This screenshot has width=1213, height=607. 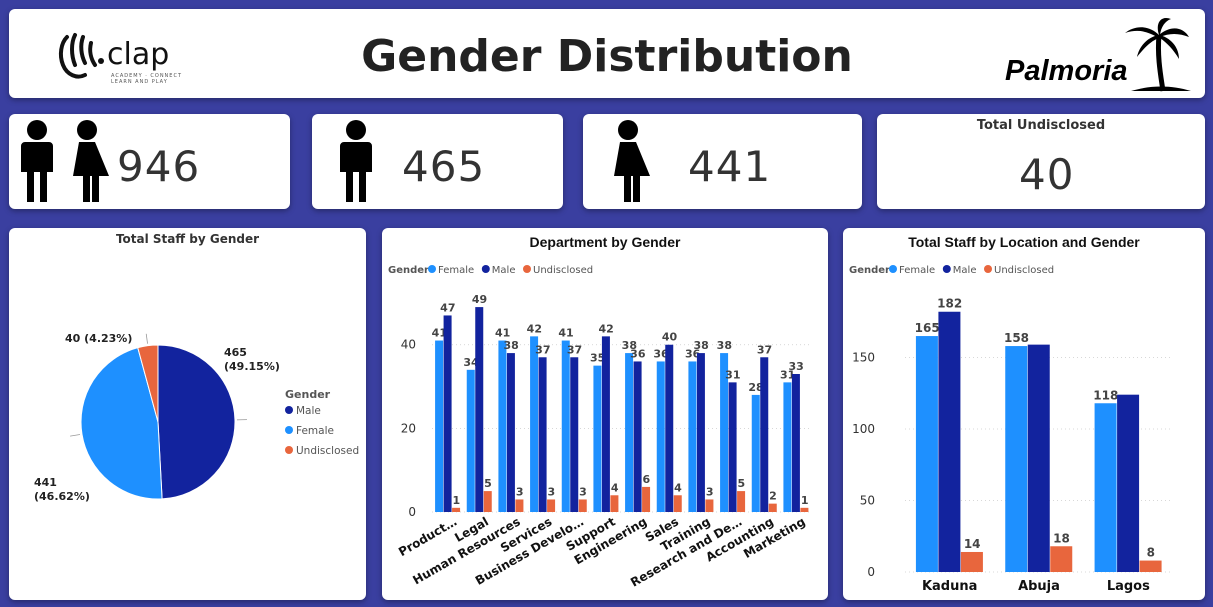 I want to click on y-tick-label: 150, so click(x=863, y=358).